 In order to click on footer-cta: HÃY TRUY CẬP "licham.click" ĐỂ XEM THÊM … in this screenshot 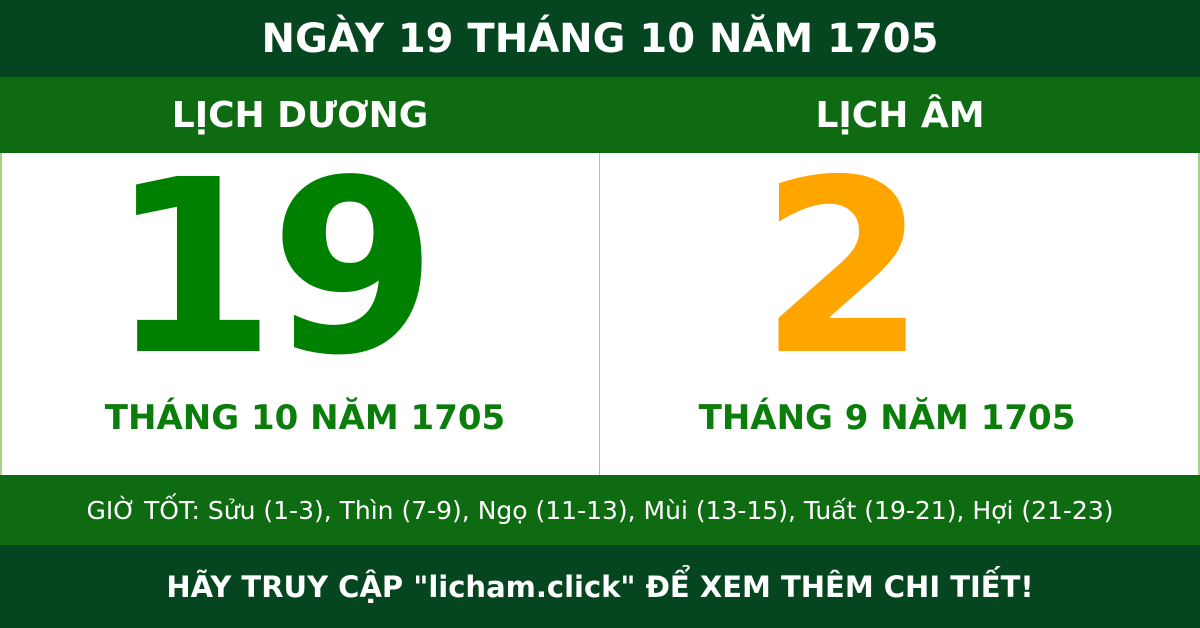, I will do `click(600, 586)`.